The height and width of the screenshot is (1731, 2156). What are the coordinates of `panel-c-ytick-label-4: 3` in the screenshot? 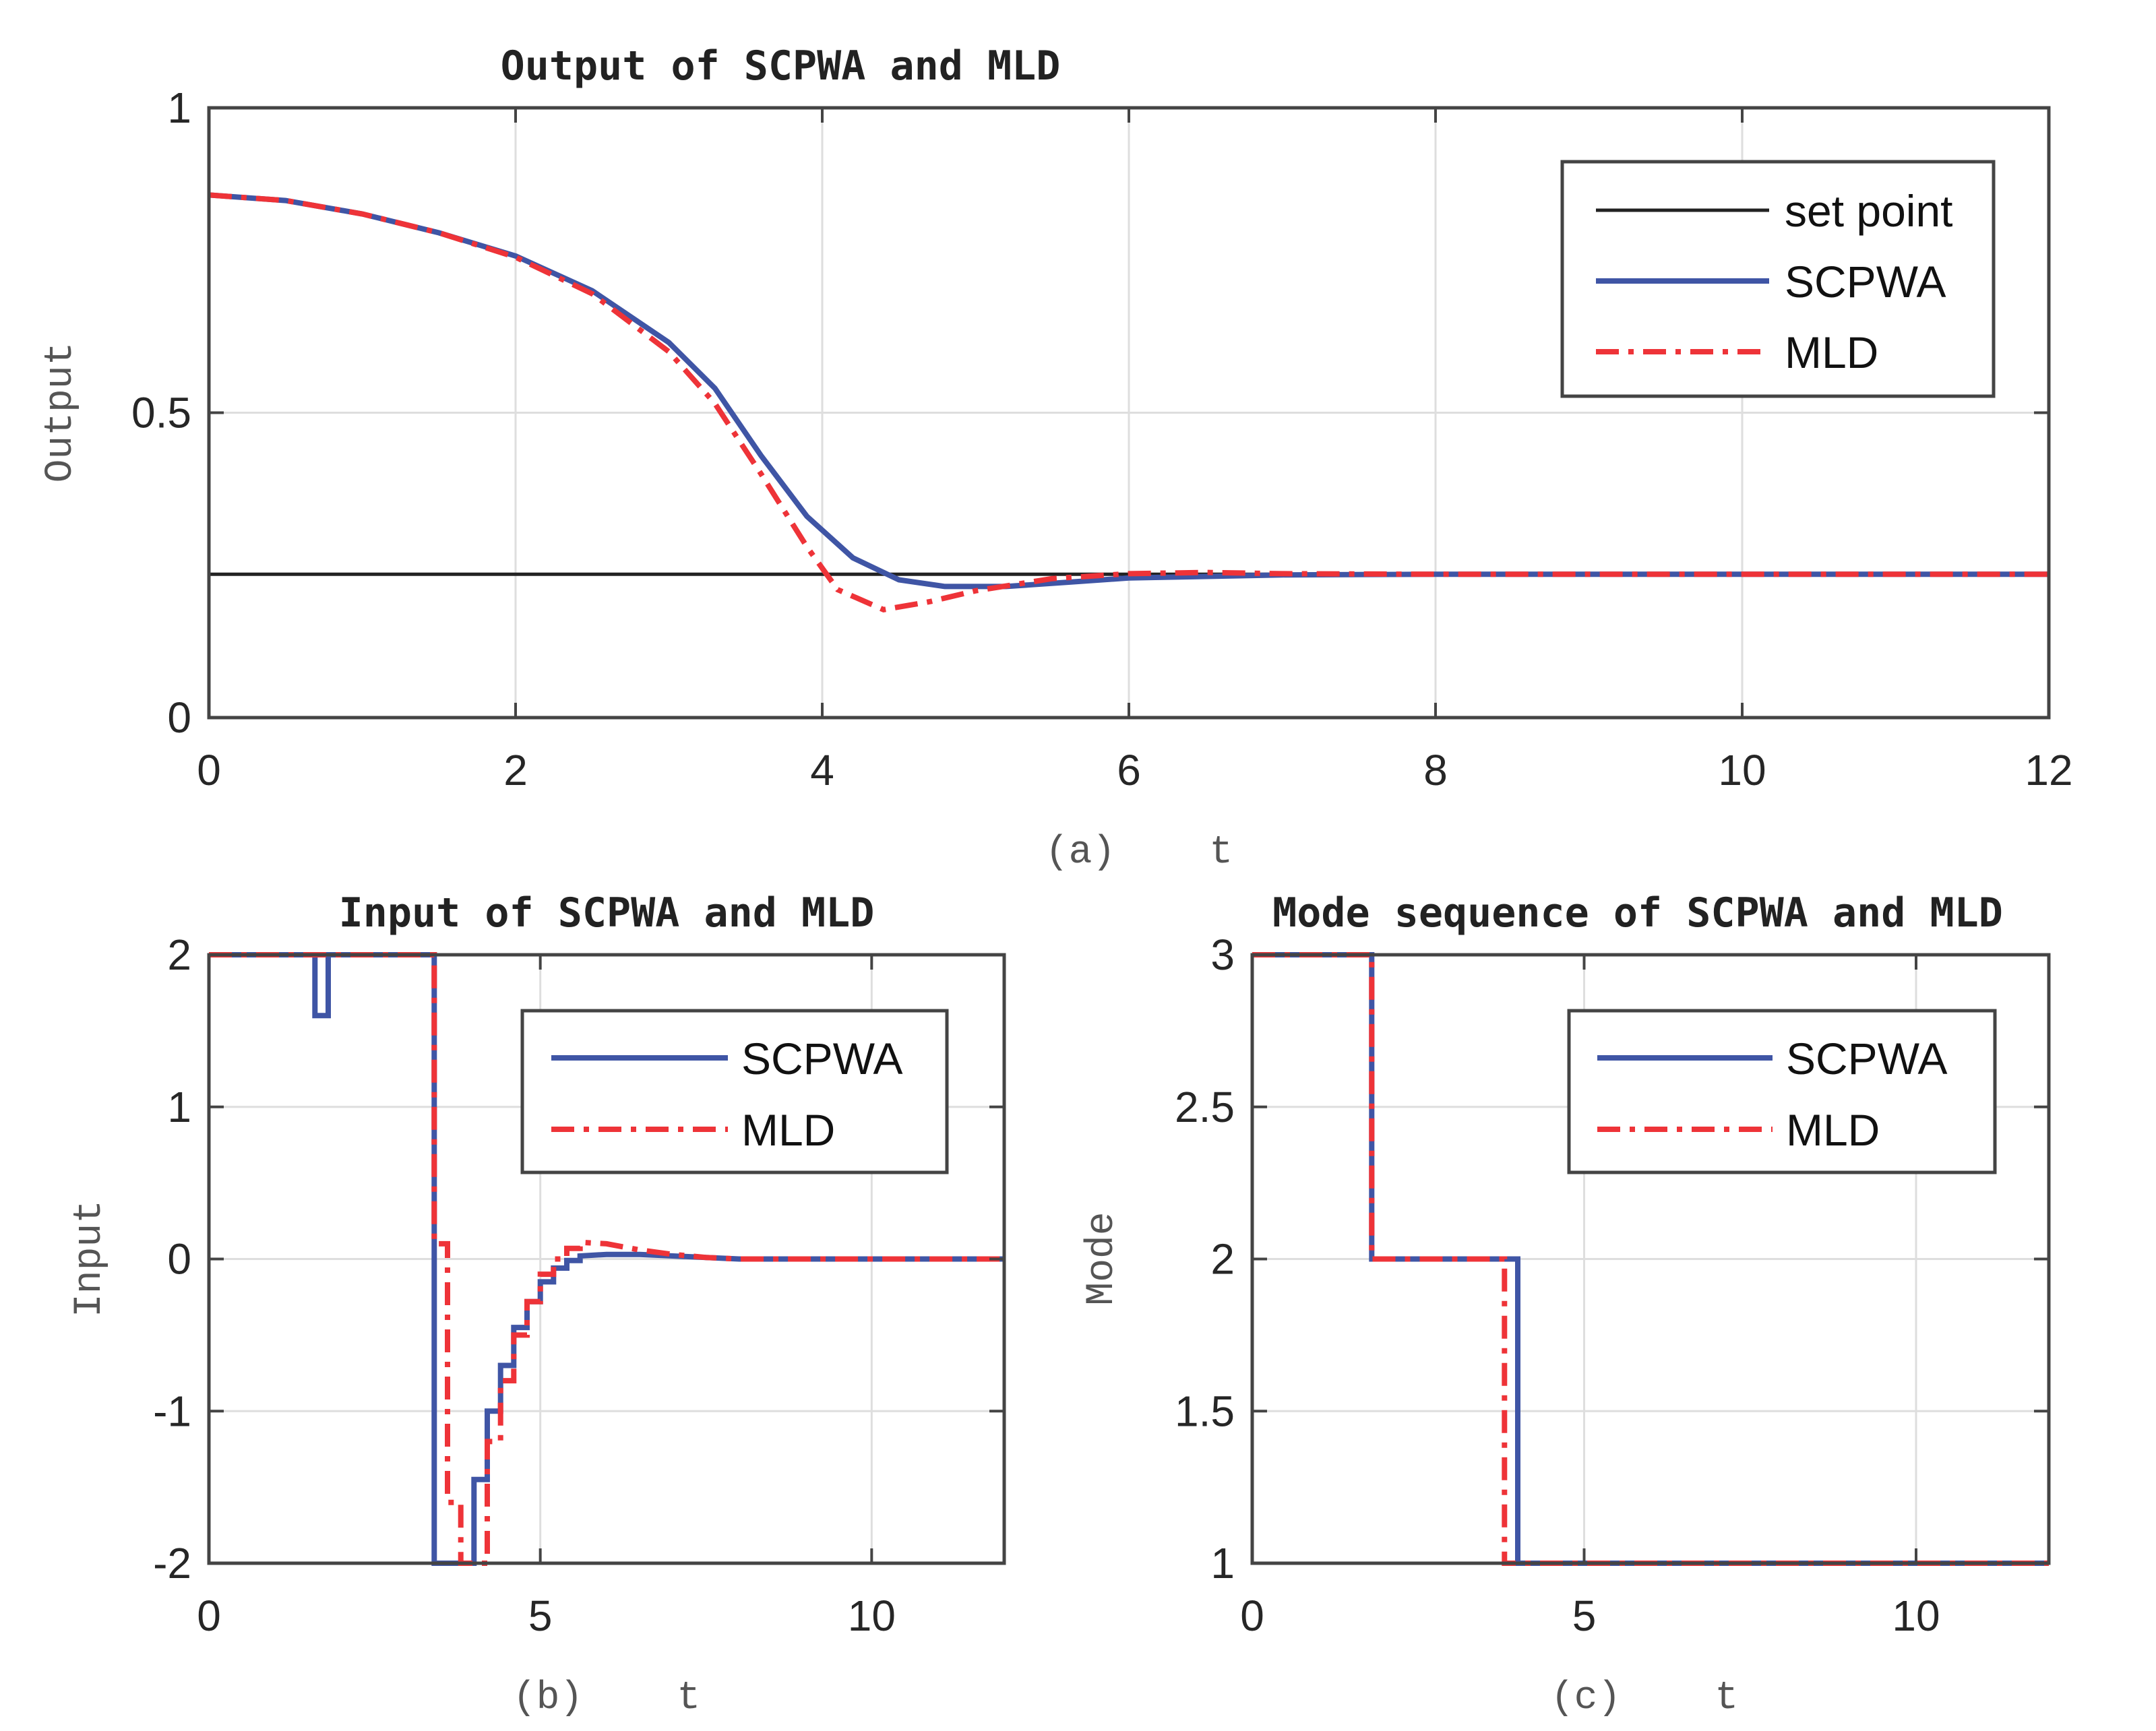 It's located at (1223, 955).